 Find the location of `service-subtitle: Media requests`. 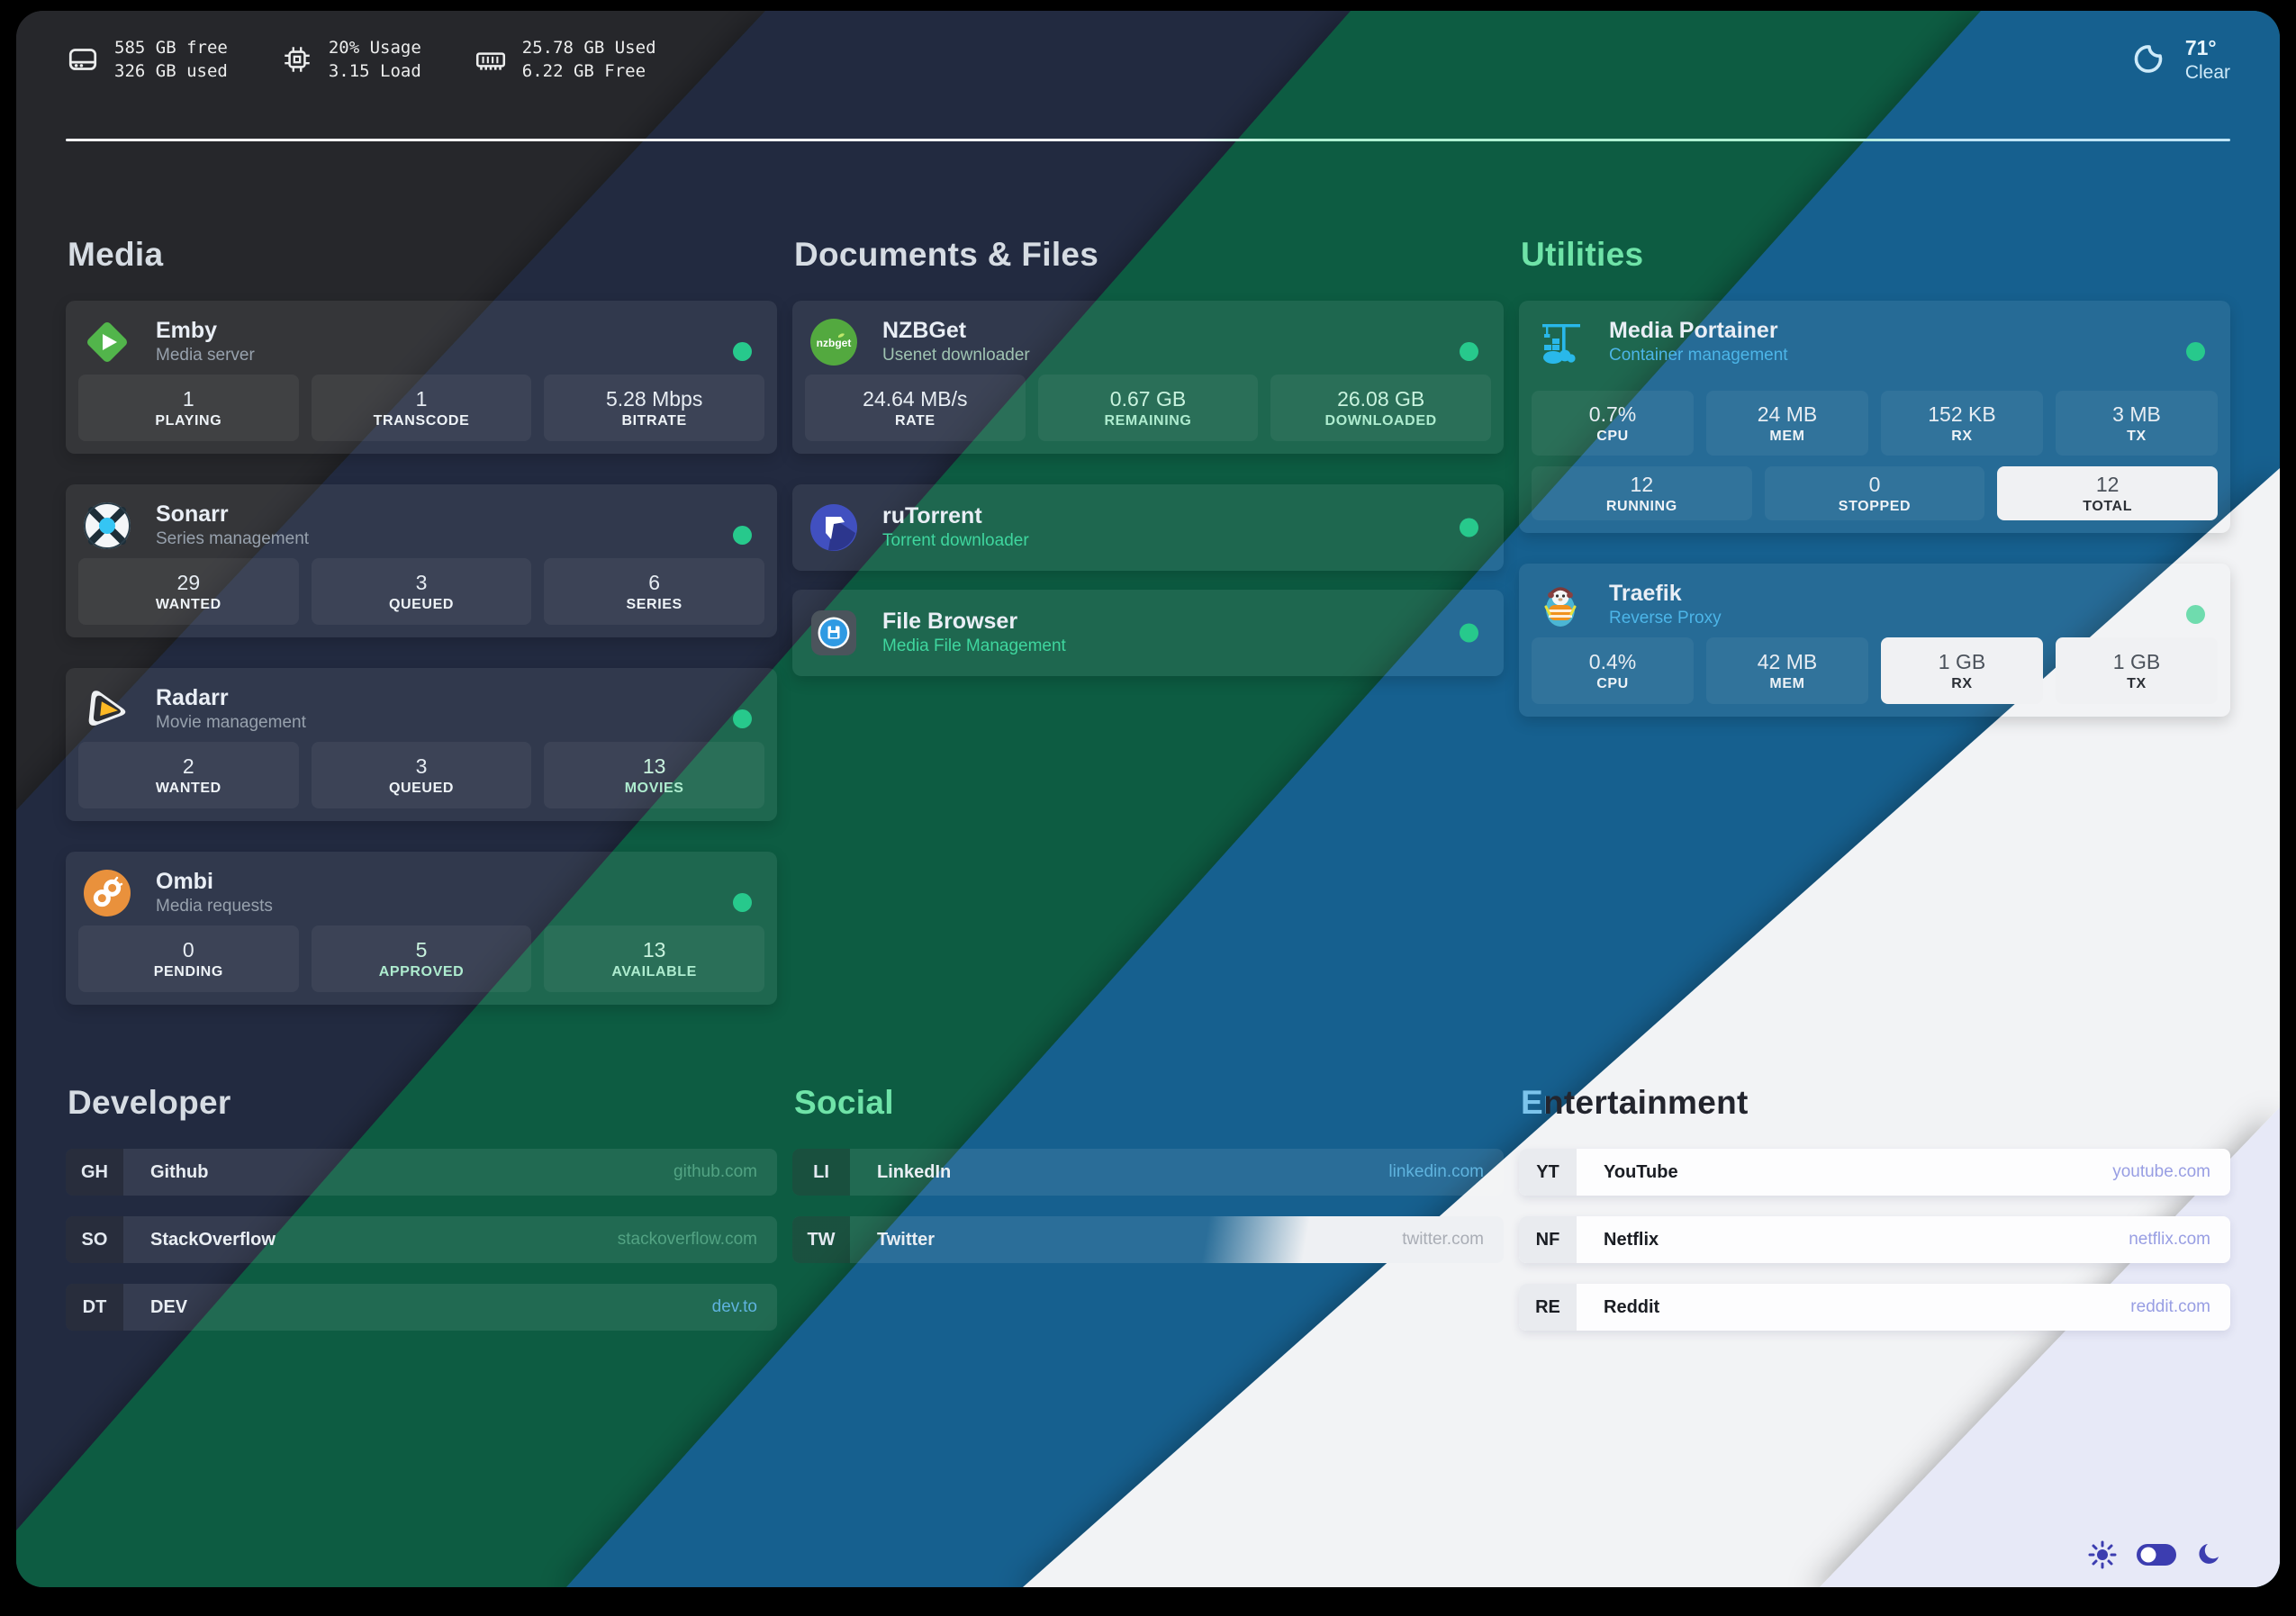

service-subtitle: Media requests is located at coordinates (214, 906).